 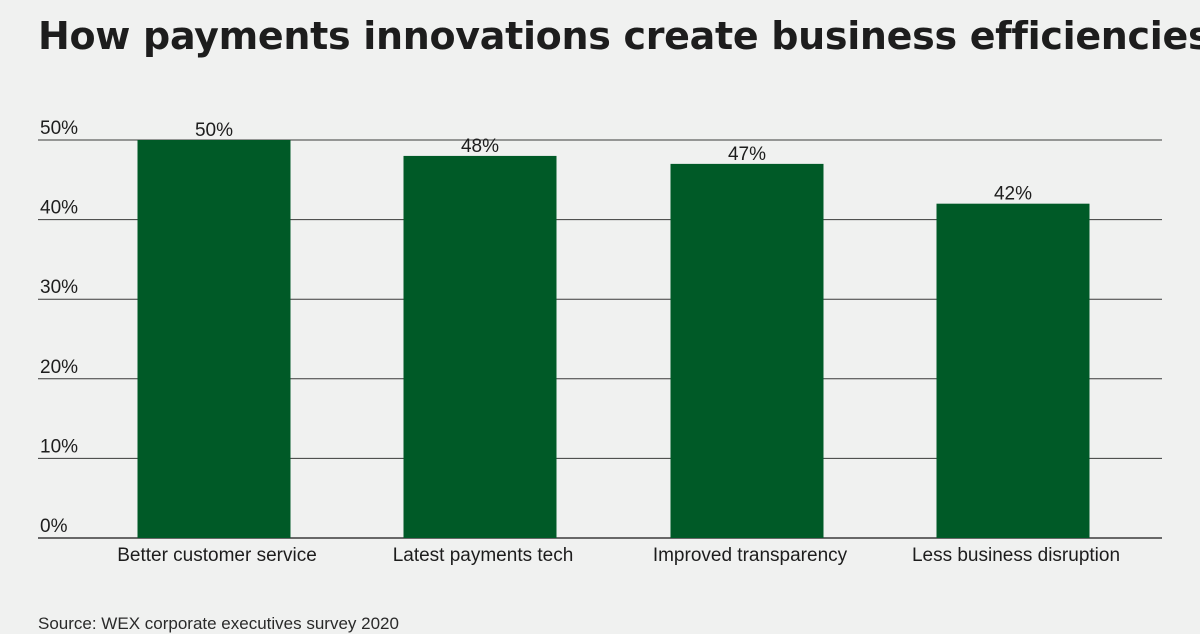 What do you see at coordinates (59, 327) in the screenshot?
I see `y-axis-tick-labels: 0% 10% 20% 30% 40% 50%` at bounding box center [59, 327].